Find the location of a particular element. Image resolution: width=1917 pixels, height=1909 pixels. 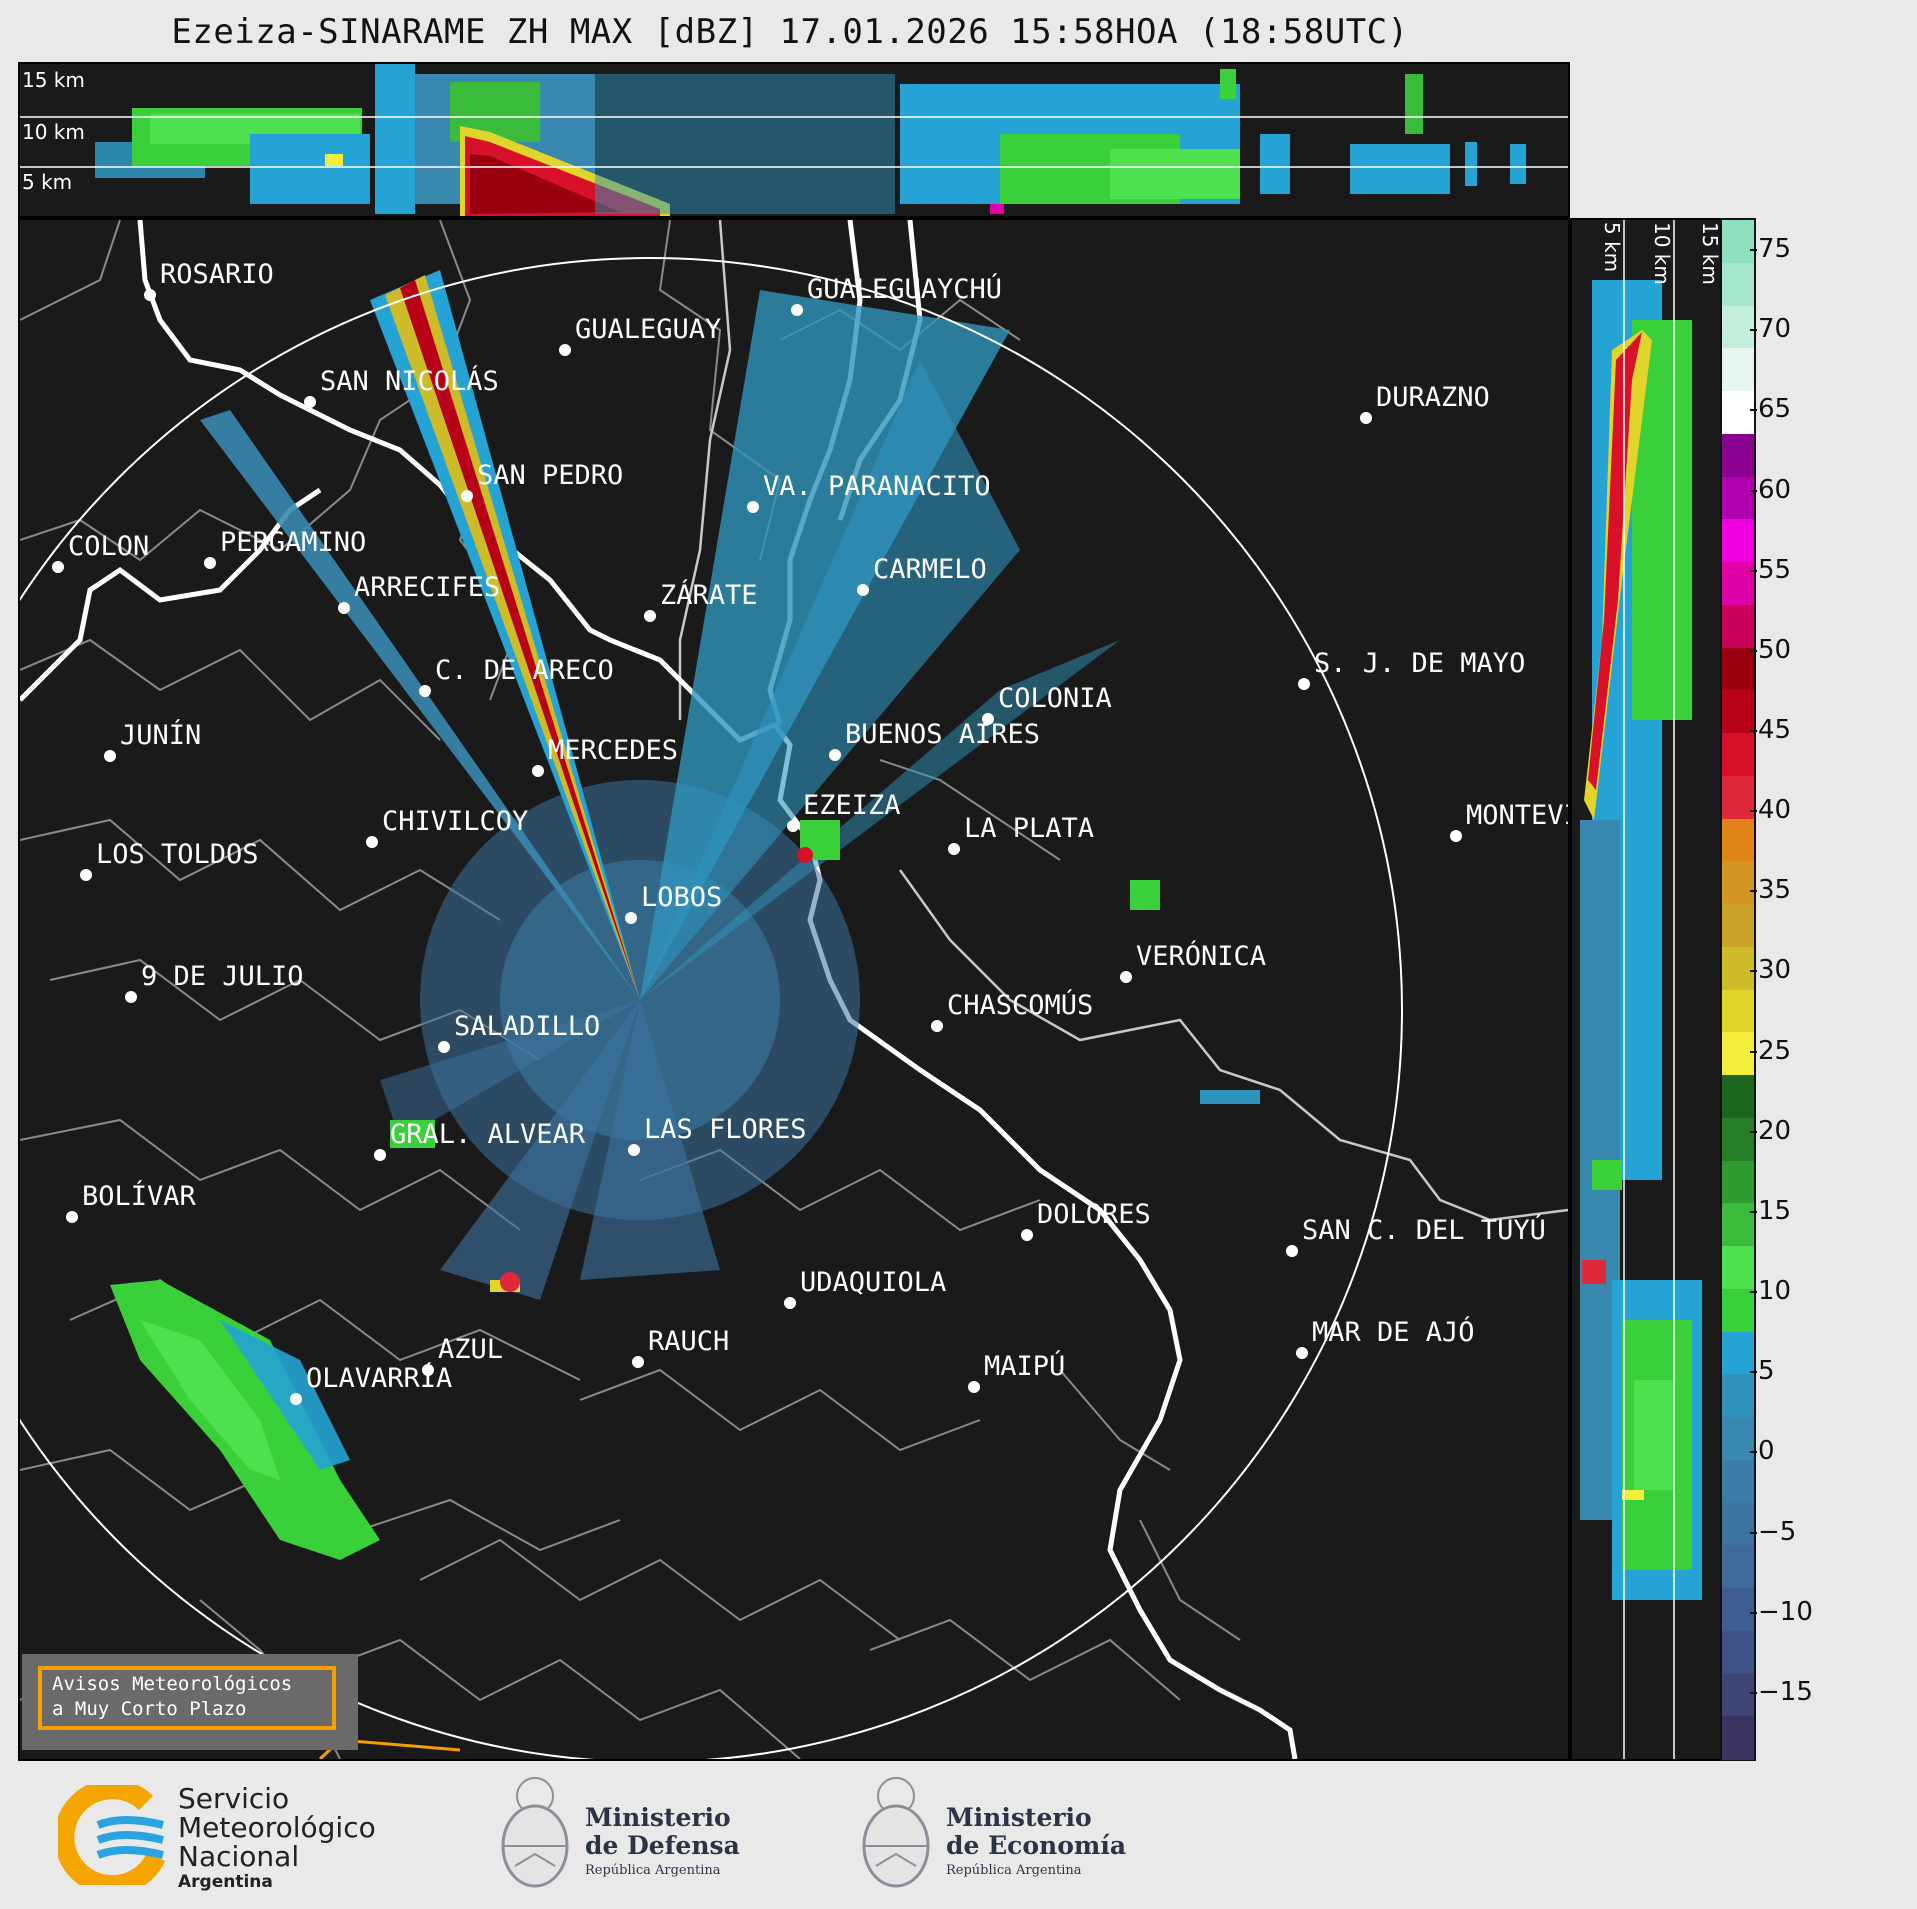

city-label: JUNÍN is located at coordinates (160, 735).